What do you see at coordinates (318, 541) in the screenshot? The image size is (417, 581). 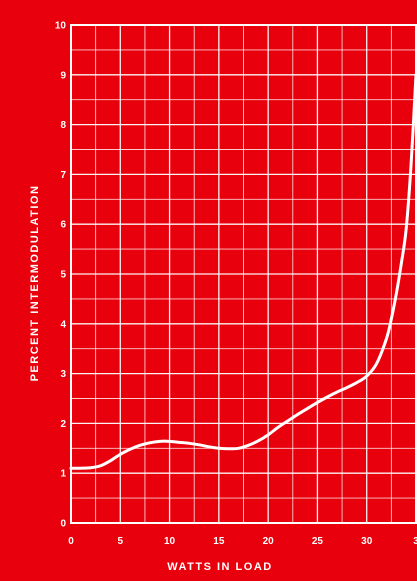 I see `x-tick-label: 25` at bounding box center [318, 541].